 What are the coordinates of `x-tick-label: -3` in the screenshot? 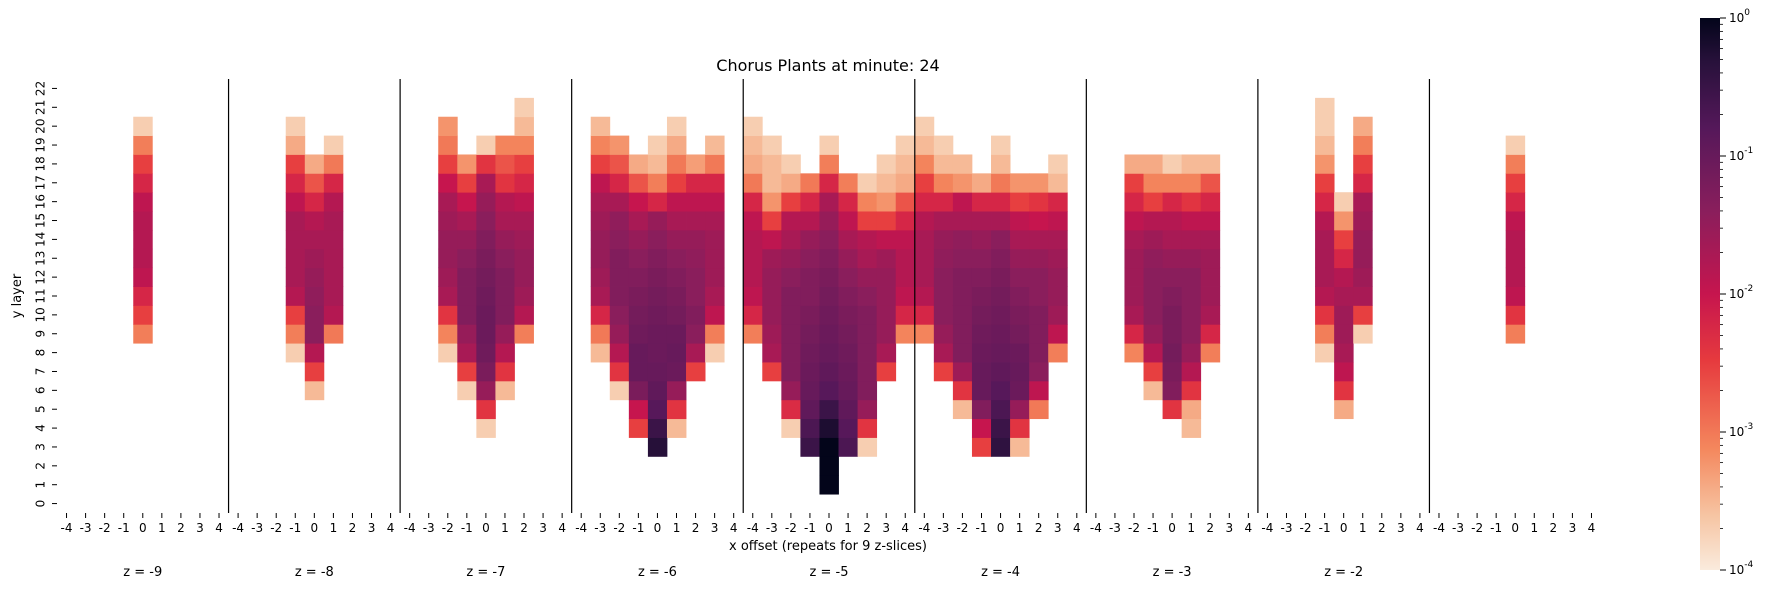 It's located at (1115, 528).